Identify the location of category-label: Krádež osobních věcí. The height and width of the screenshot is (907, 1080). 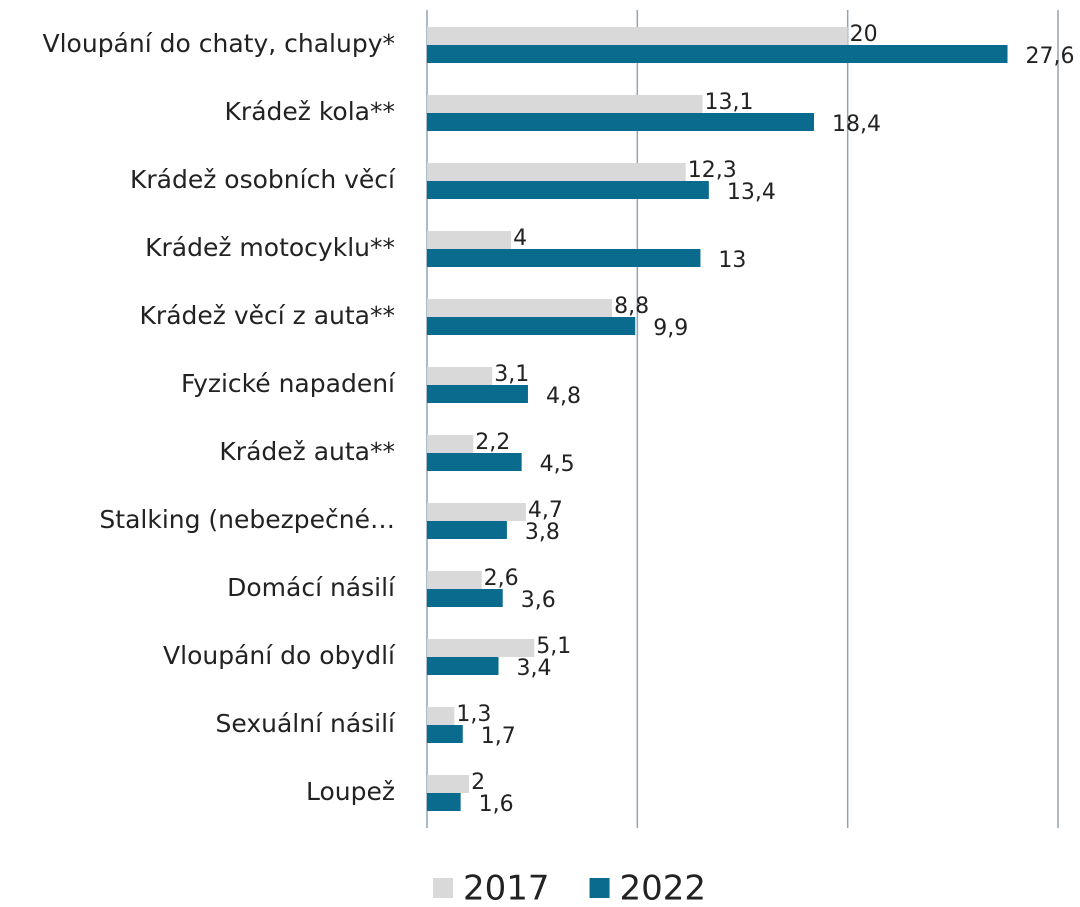
(263, 179).